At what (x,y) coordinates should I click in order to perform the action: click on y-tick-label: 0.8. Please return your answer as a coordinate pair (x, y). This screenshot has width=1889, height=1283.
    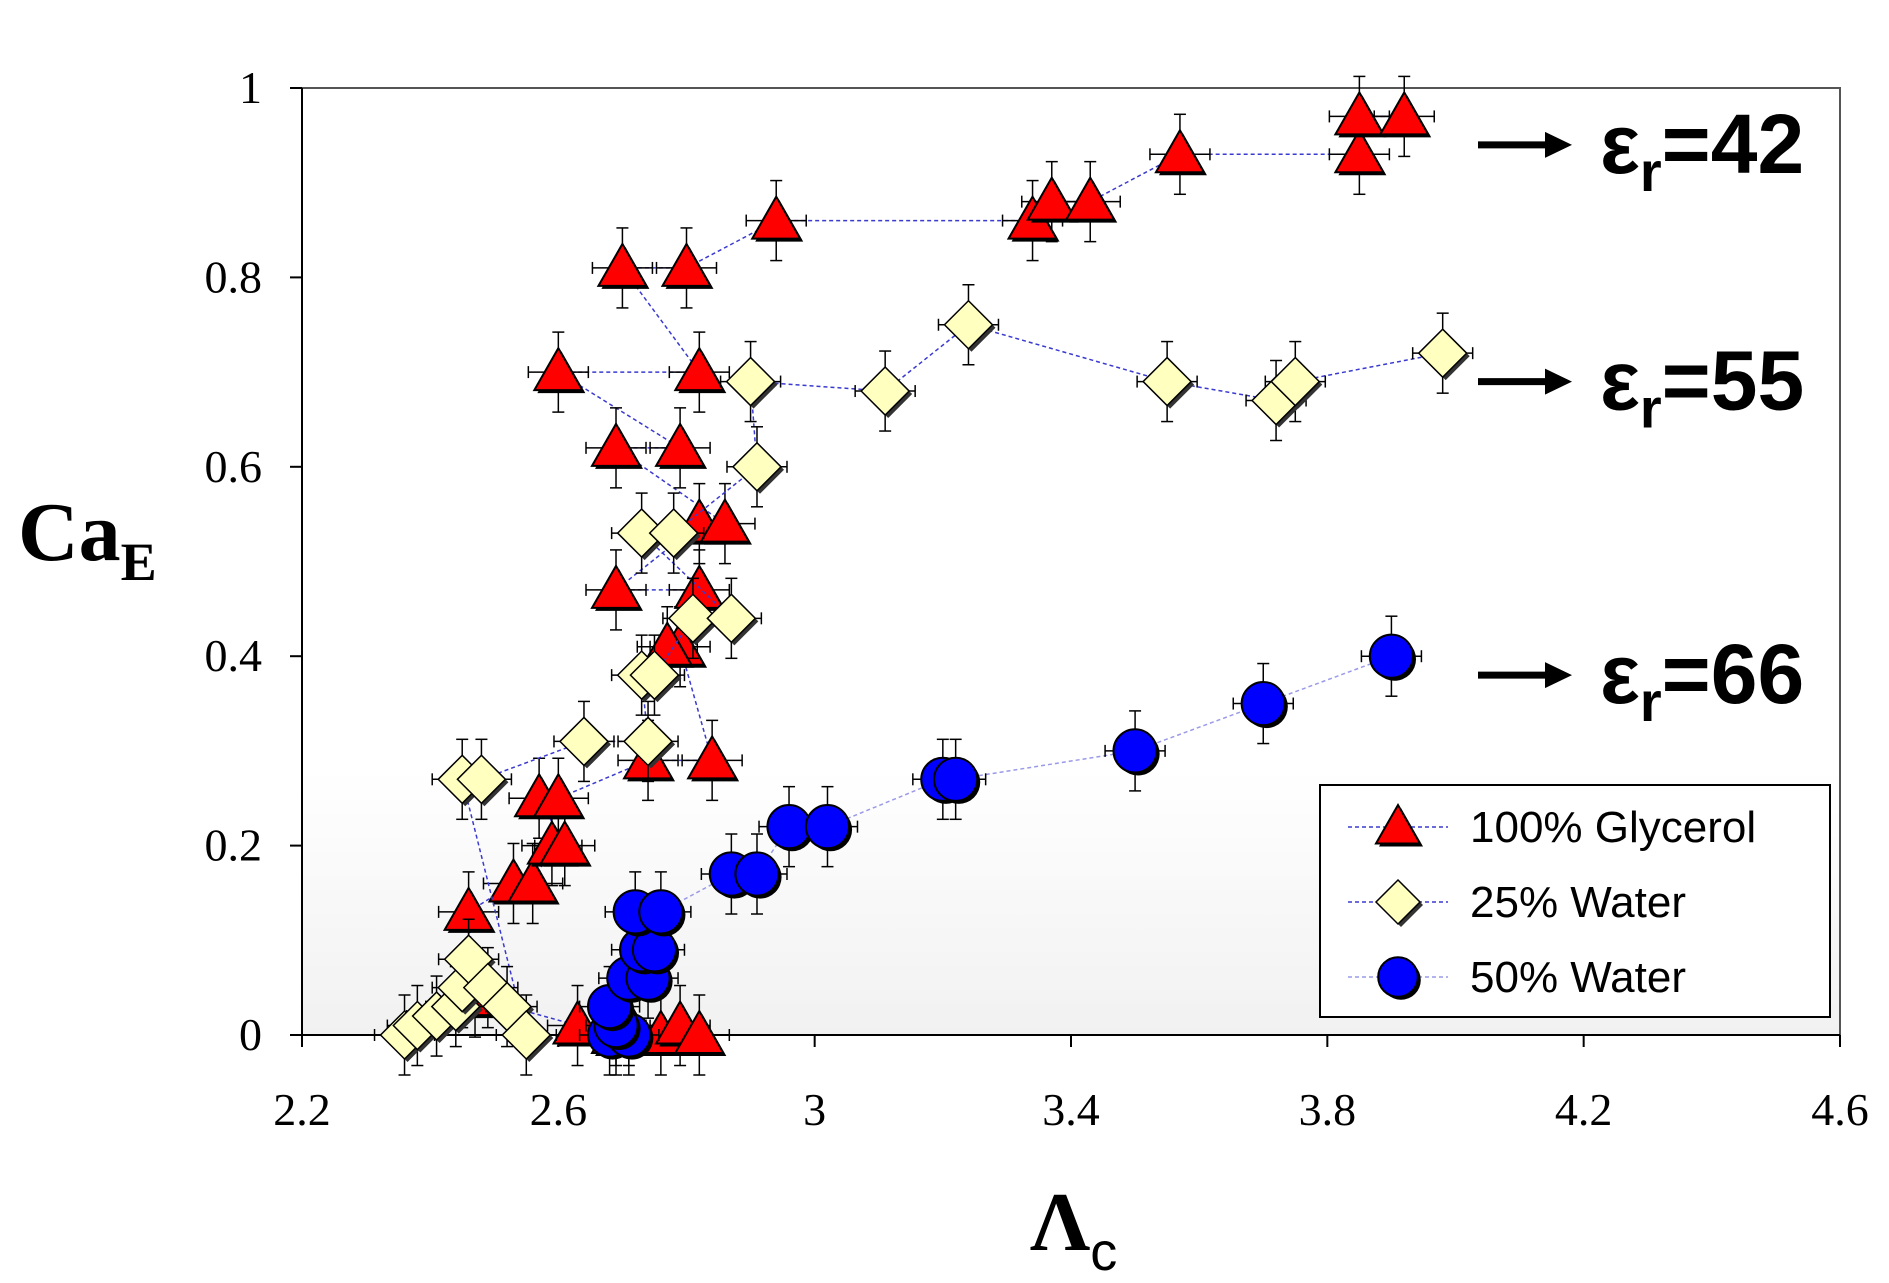
    Looking at the image, I should click on (234, 276).